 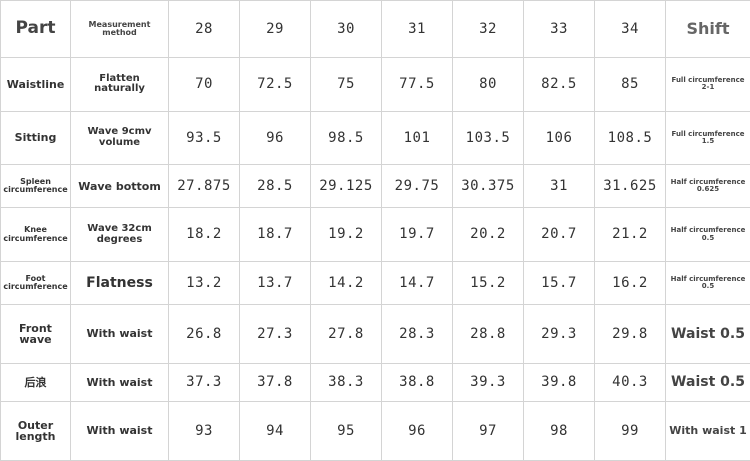 What do you see at coordinates (346, 383) in the screenshot?
I see `table-cell: 38.3` at bounding box center [346, 383].